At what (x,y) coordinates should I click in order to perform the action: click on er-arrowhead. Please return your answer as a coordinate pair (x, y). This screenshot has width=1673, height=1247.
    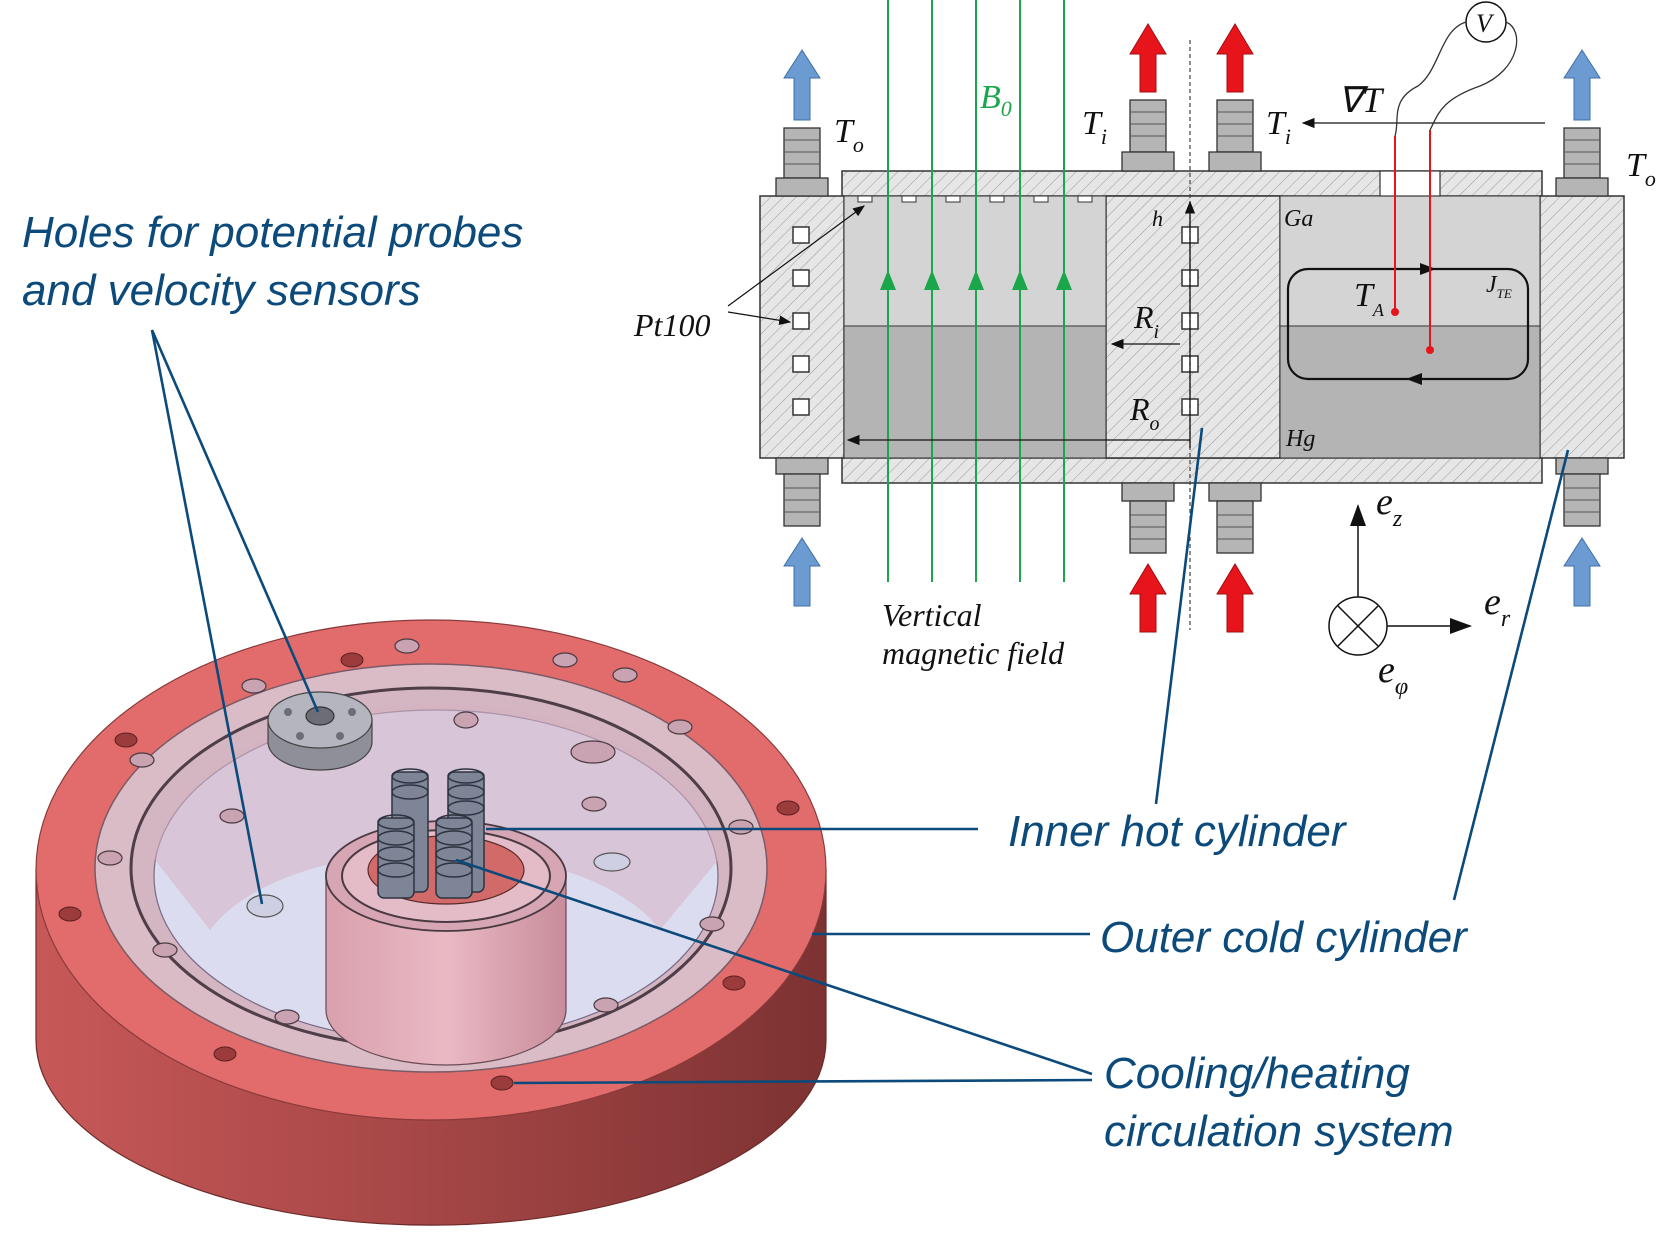
    Looking at the image, I should click on (1461, 626).